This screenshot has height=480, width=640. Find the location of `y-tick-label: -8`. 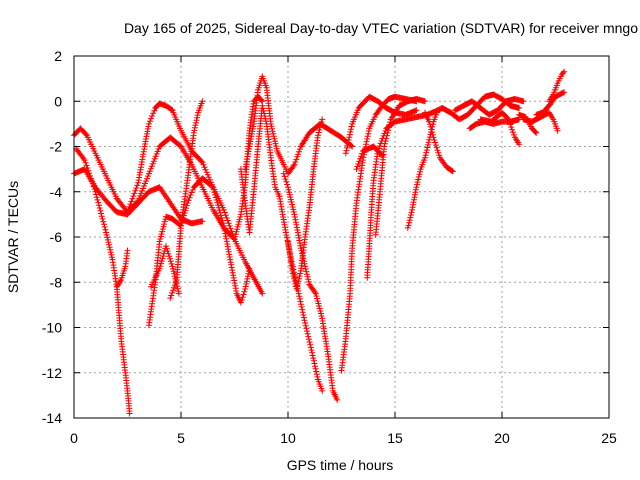

y-tick-label: -8 is located at coordinates (56, 282).